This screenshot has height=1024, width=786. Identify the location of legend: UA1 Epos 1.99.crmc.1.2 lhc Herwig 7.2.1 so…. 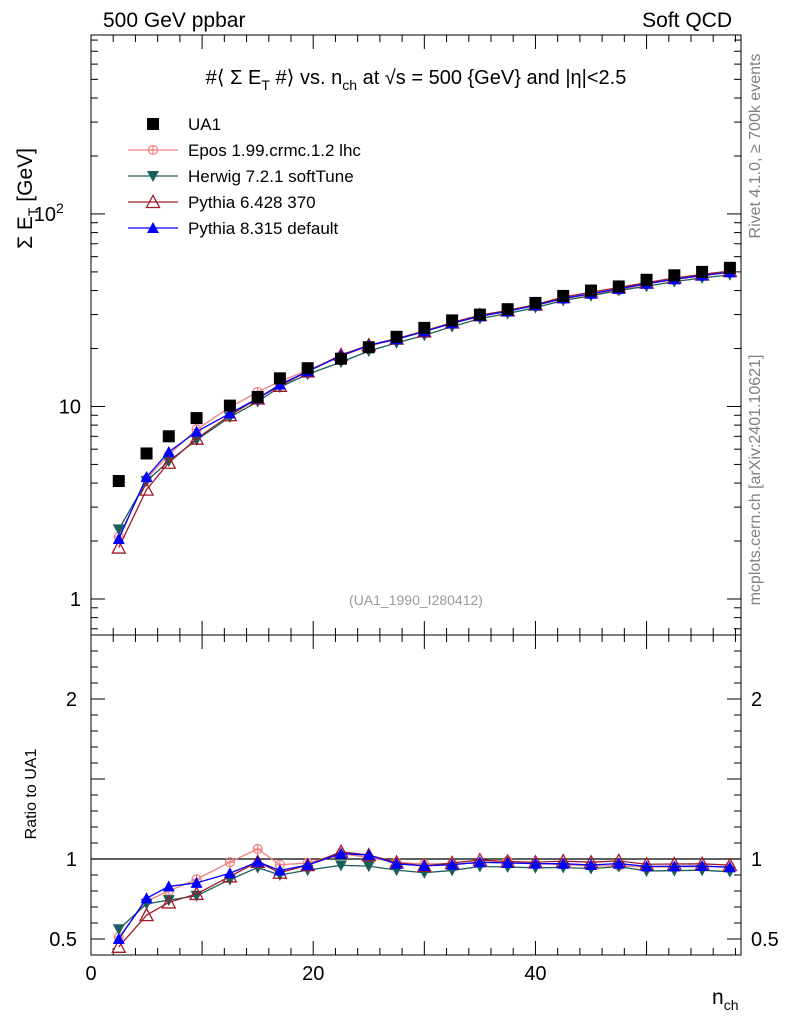
(244, 176).